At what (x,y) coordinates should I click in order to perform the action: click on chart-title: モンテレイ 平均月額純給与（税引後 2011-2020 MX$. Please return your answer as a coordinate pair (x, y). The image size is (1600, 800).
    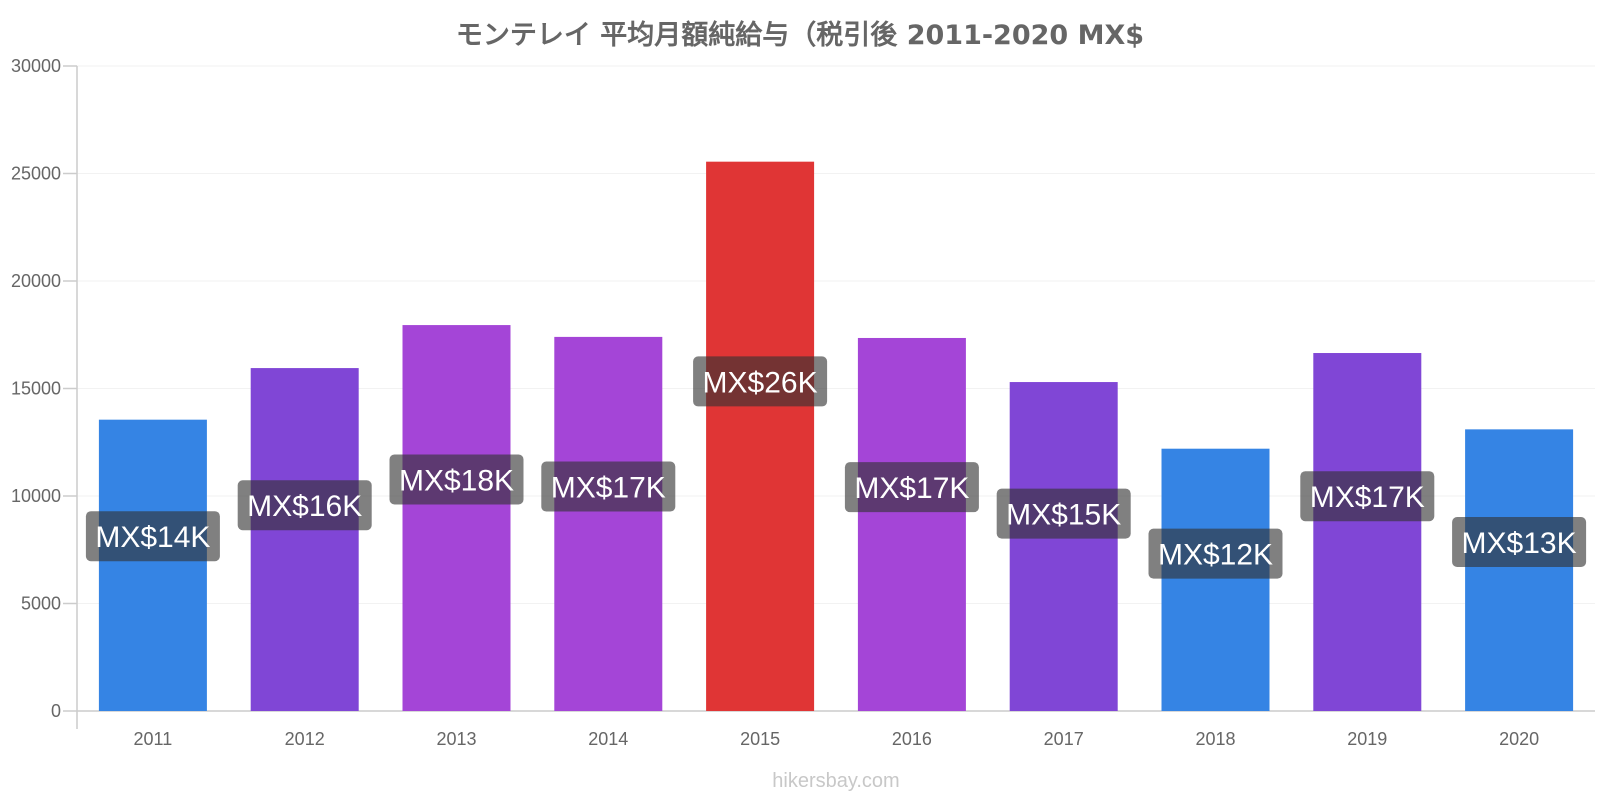
    Looking at the image, I should click on (800, 35).